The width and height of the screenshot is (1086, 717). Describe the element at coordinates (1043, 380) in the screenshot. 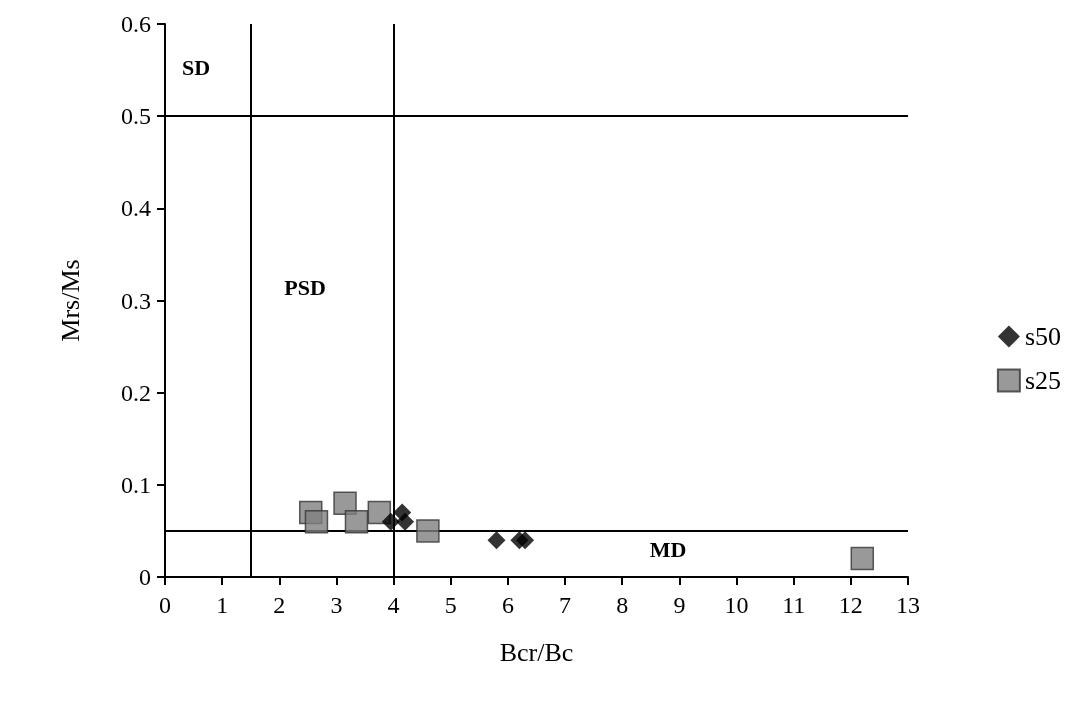

I see `legend-label: s25` at that location.